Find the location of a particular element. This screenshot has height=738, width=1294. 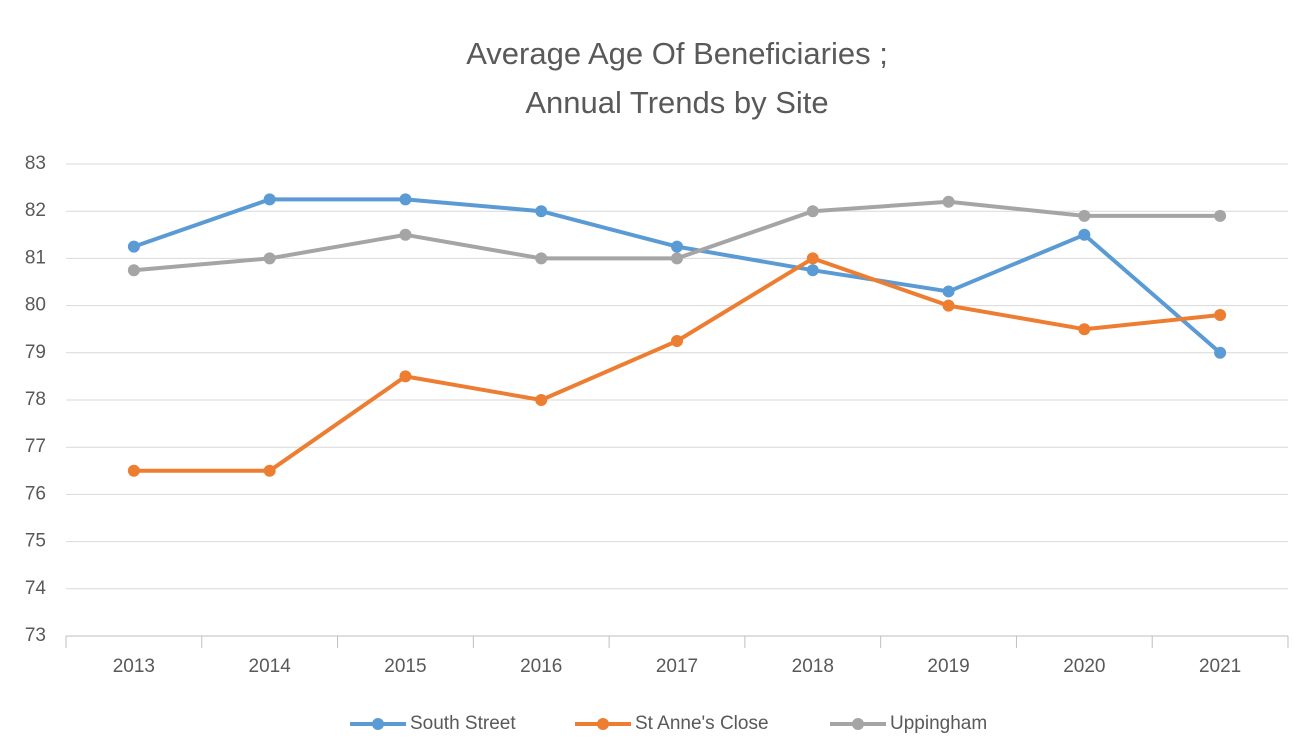

x-tick-label: 2017 is located at coordinates (677, 666).